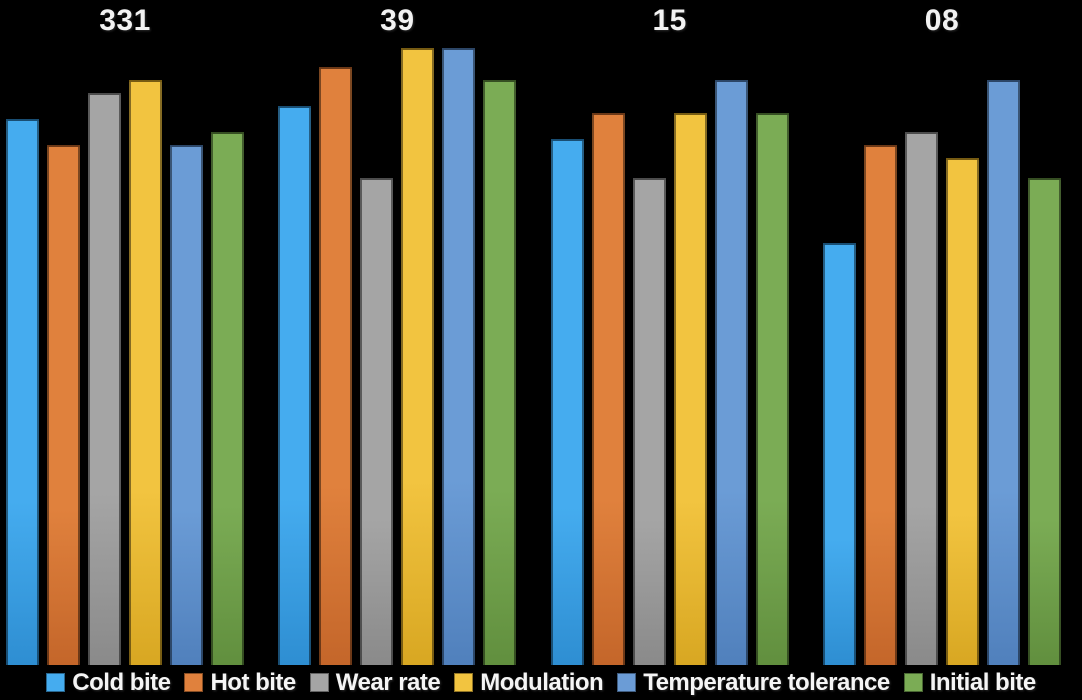 Image resolution: width=1082 pixels, height=700 pixels. I want to click on category-label-15: 15, so click(669, 20).